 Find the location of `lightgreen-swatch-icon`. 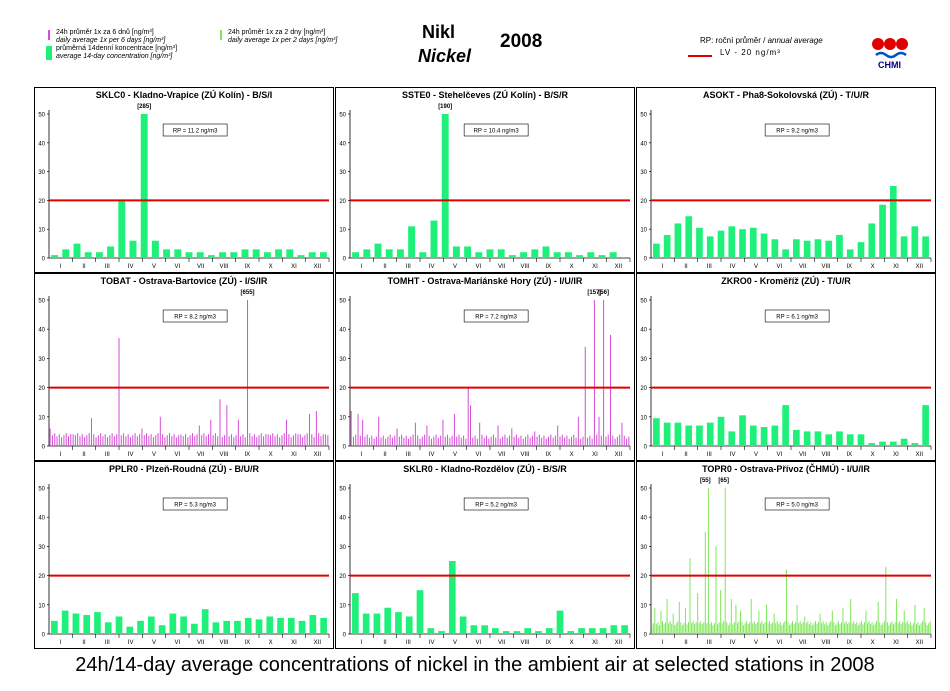

lightgreen-swatch-icon is located at coordinates (221, 35).